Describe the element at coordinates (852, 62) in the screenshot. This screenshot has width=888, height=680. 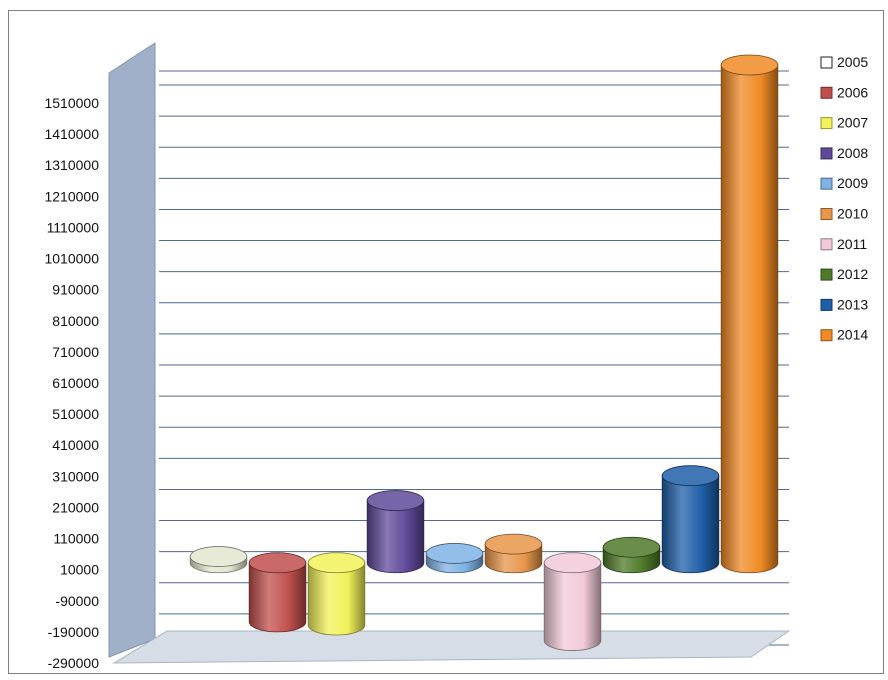
I see `legend-label: 2005` at that location.